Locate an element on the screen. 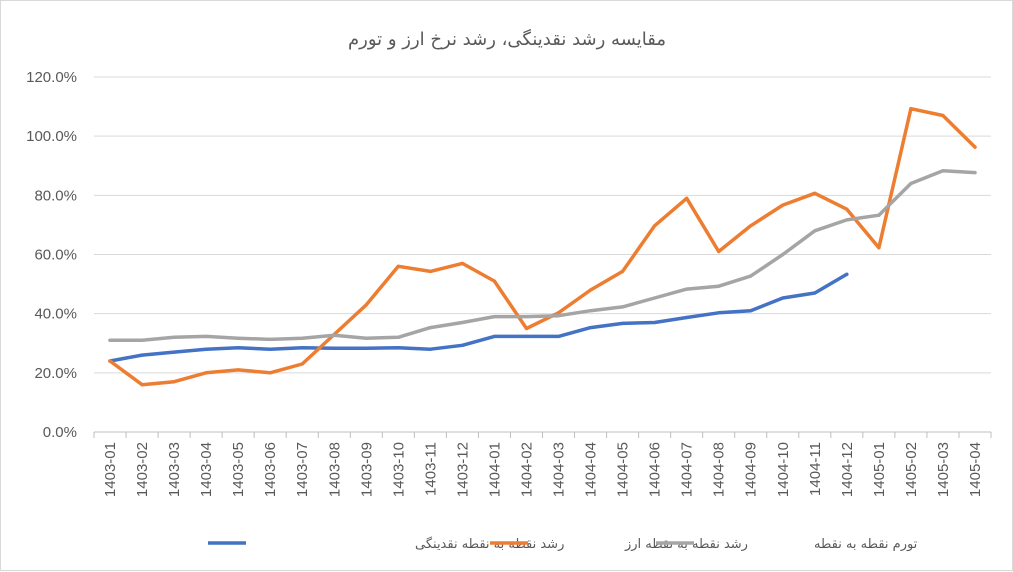  x-tick-label: 1403-09 is located at coordinates (366, 469).